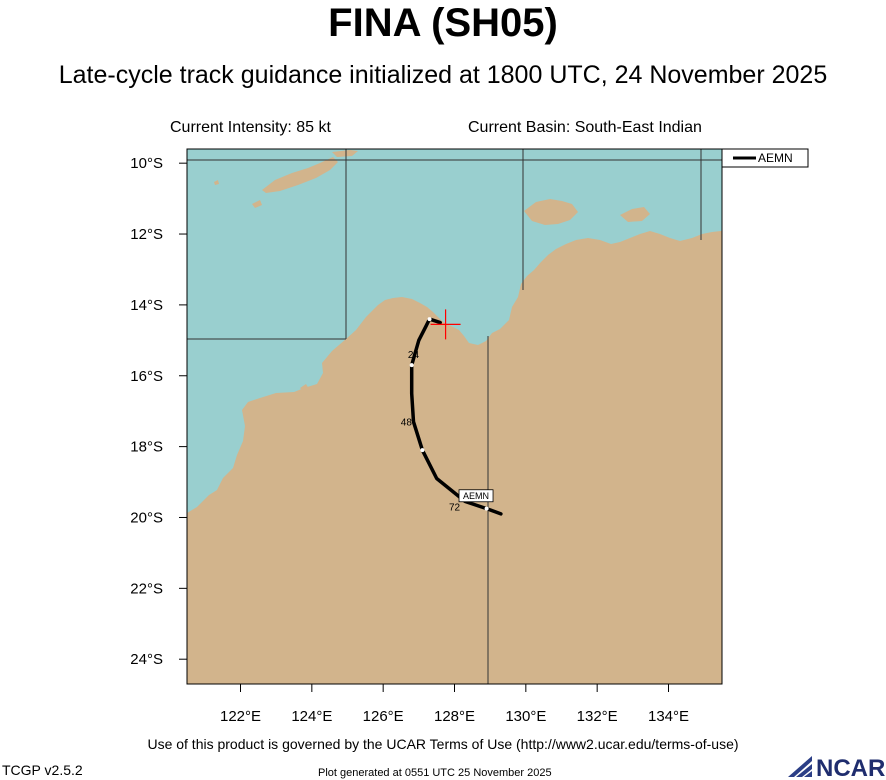 The image size is (886, 780). Describe the element at coordinates (585, 127) in the screenshot. I see `current-basin: Current Basin: South-East Indian` at that location.